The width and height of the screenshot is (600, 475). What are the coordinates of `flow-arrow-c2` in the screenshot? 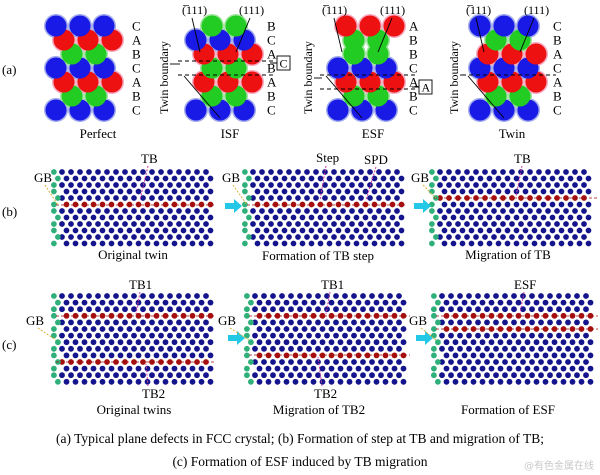 It's located at (424, 338).